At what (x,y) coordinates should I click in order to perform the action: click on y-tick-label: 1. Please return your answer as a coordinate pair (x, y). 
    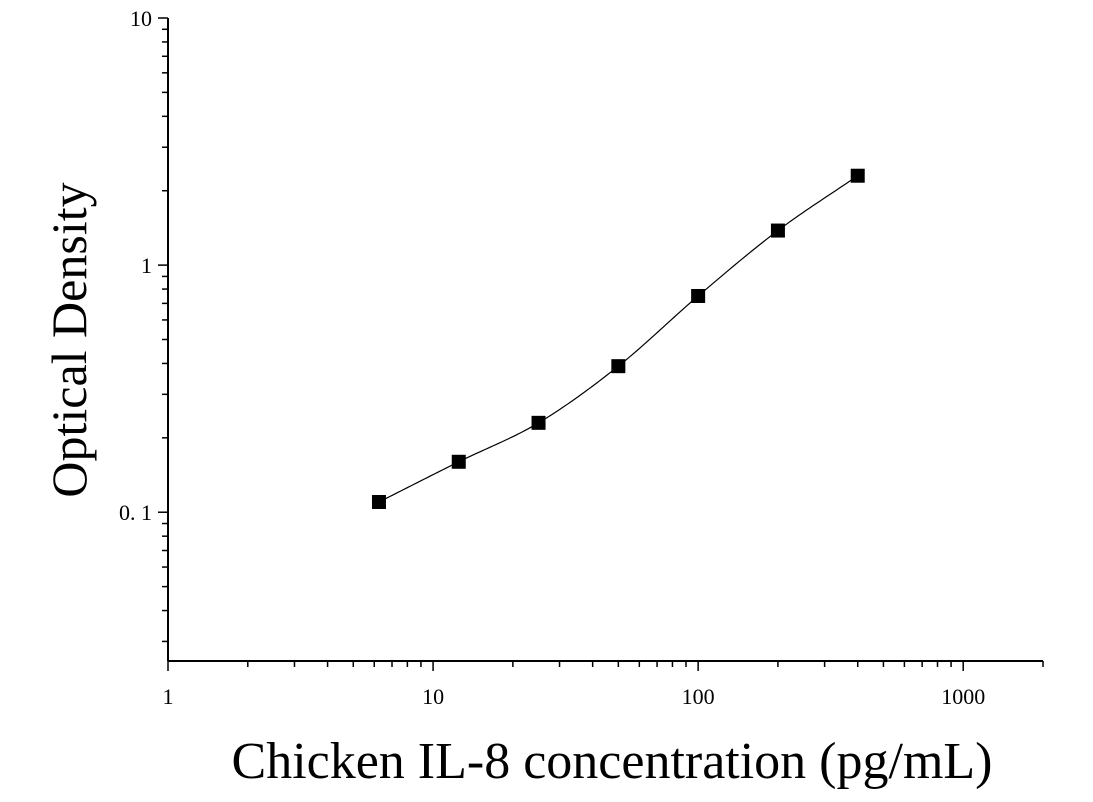
    Looking at the image, I should click on (146, 265).